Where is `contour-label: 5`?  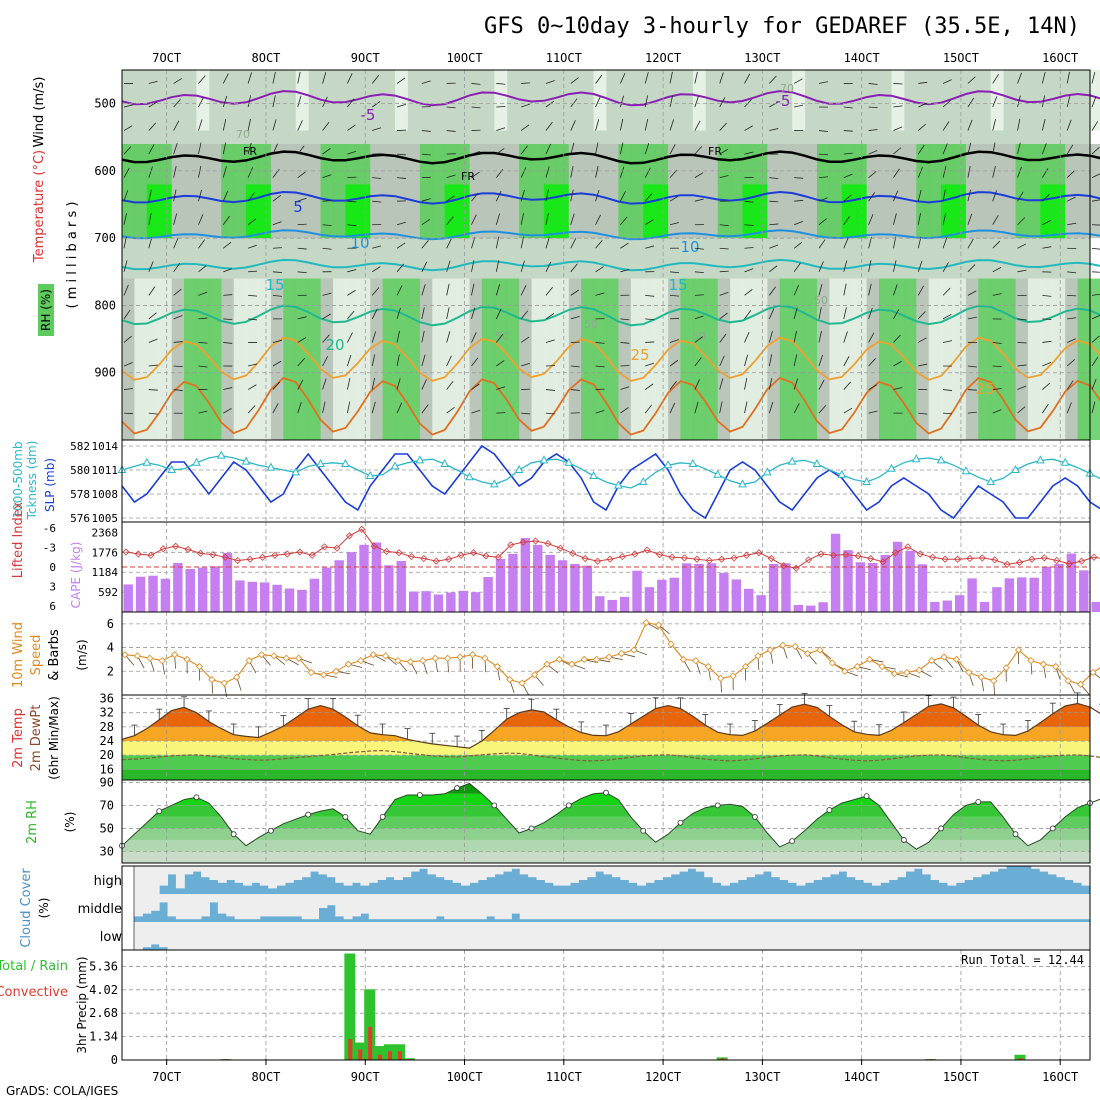 contour-label: 5 is located at coordinates (298, 207).